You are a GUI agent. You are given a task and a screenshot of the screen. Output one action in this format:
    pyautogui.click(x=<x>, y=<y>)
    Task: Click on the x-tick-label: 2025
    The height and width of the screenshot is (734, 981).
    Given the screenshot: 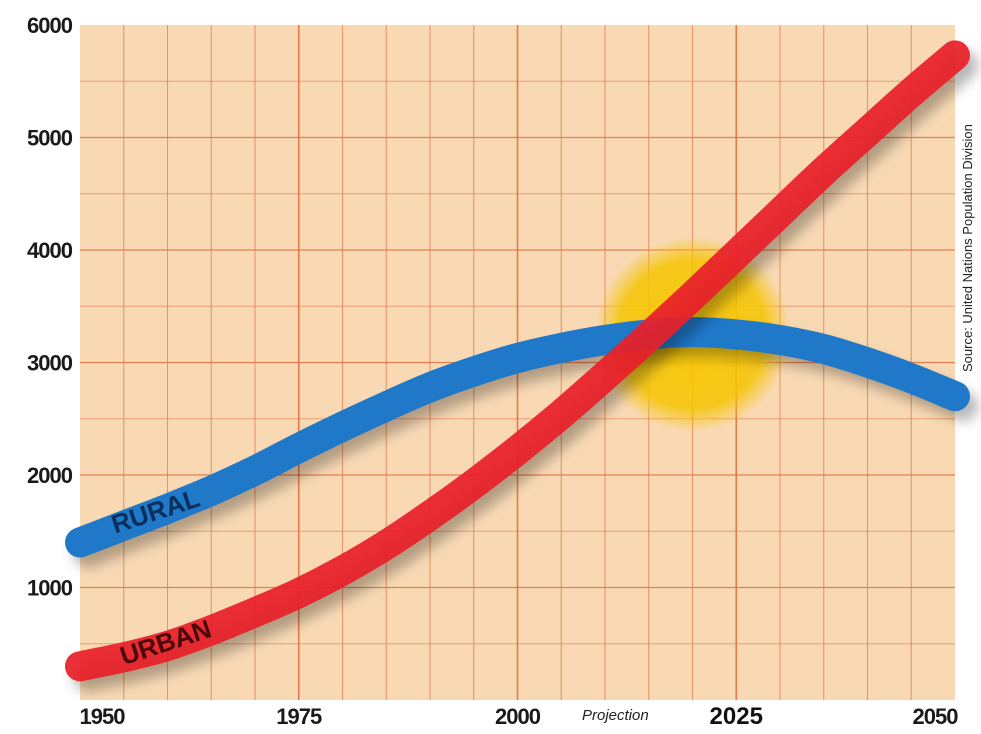 What is the action you would take?
    pyautogui.click(x=736, y=716)
    